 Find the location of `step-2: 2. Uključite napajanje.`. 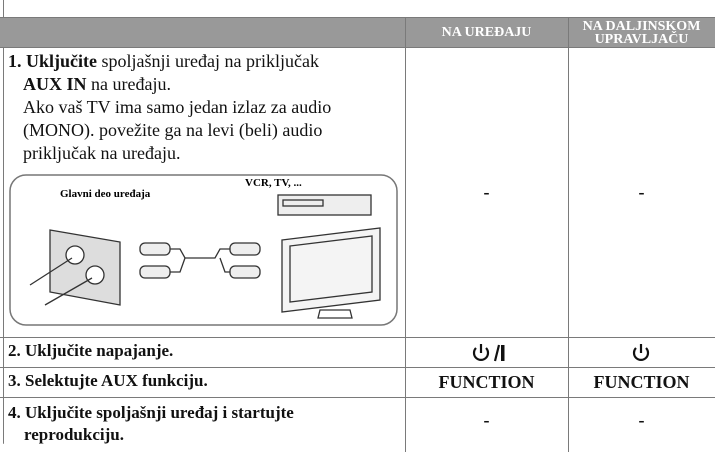

step-2: 2. Uključite napajanje. is located at coordinates (91, 350).